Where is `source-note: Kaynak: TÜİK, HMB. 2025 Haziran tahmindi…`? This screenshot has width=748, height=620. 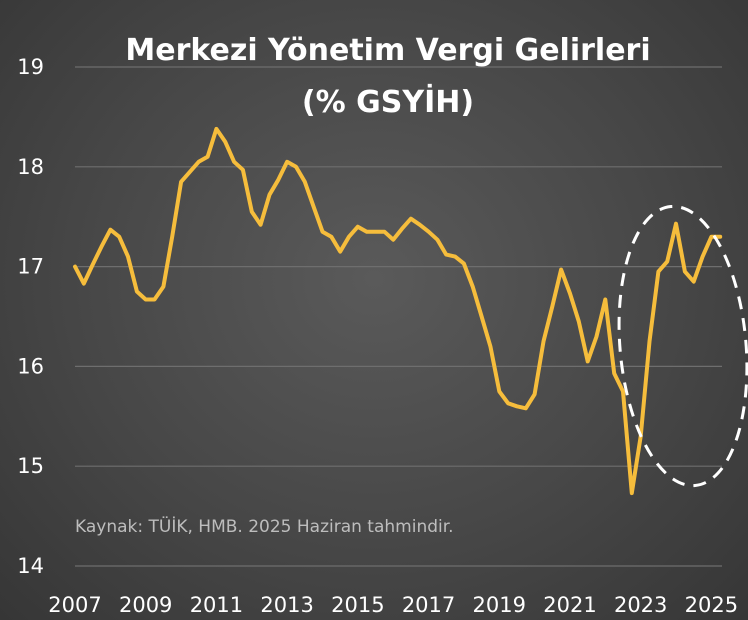
source-note: Kaynak: TÜİK, HMB. 2025 Haziran tahmindi… is located at coordinates (264, 526).